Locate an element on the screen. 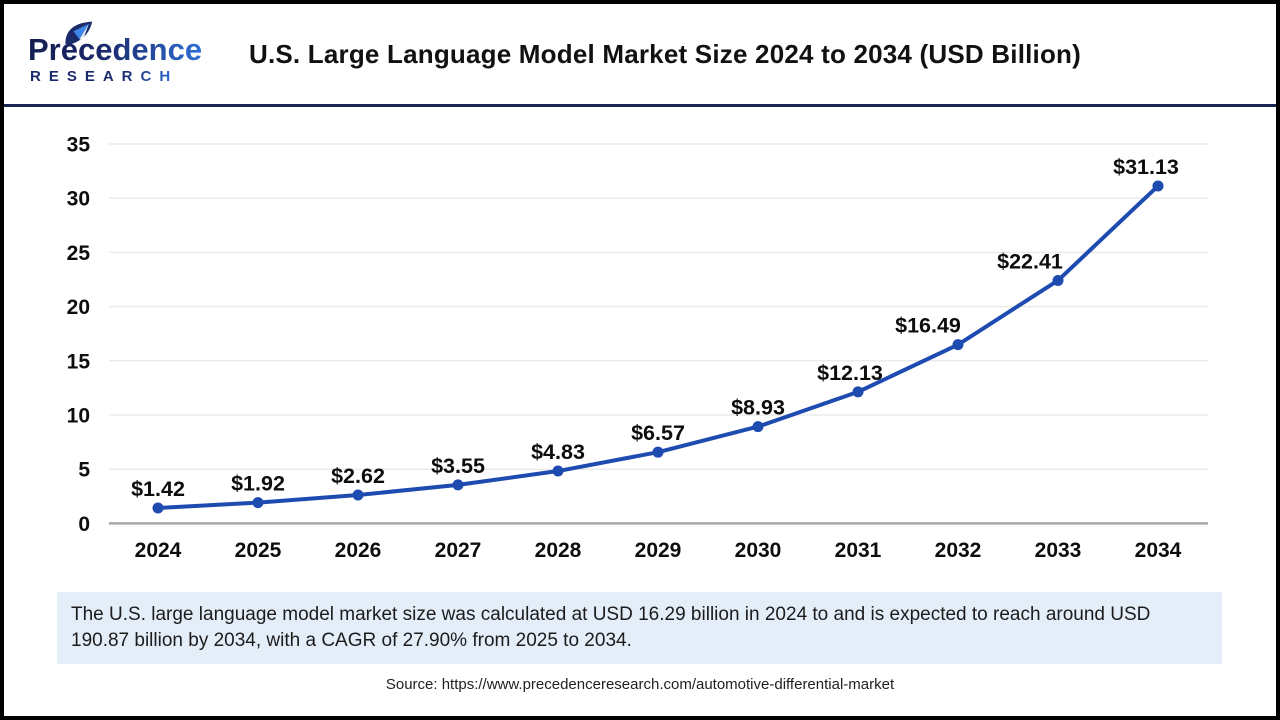 This screenshot has height=720, width=1280. x-tick-label: 2031 is located at coordinates (858, 550).